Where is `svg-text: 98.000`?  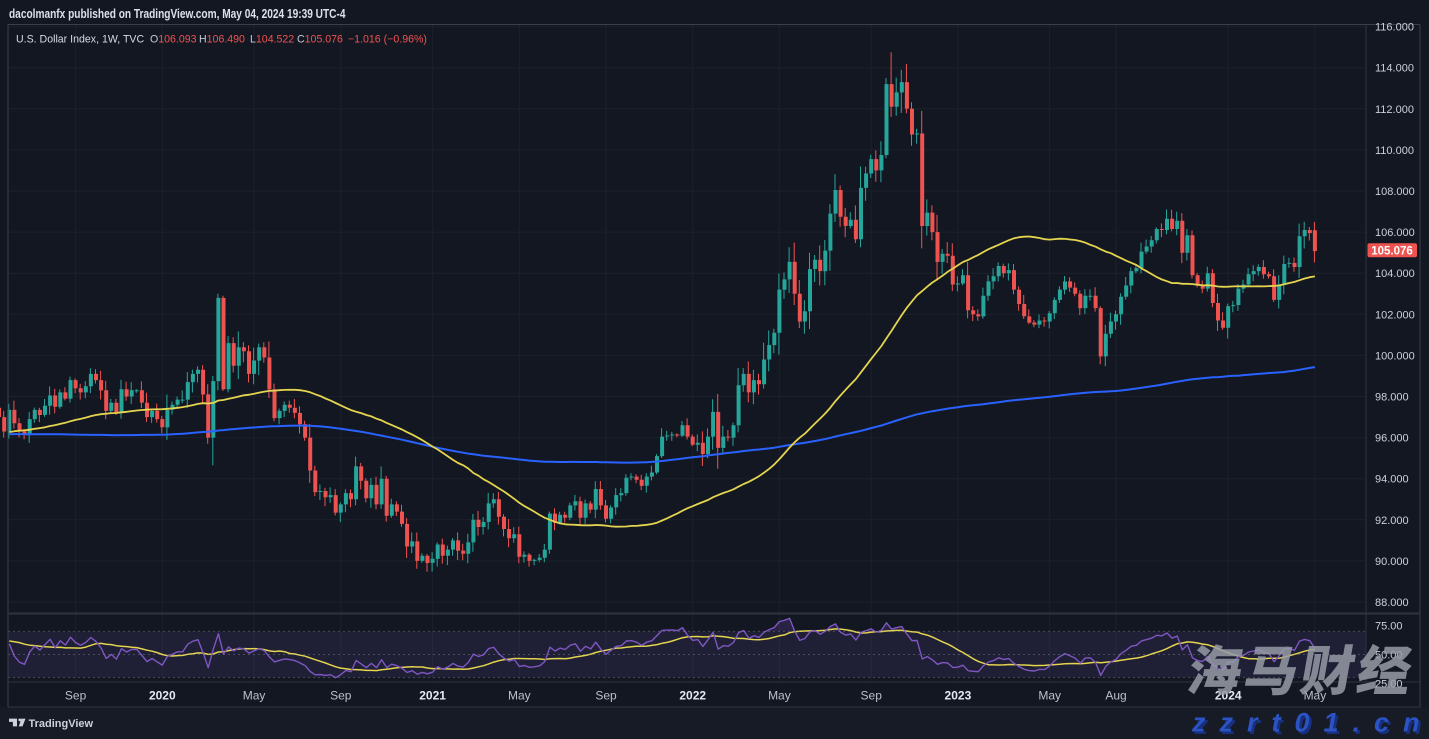 svg-text: 98.000 is located at coordinates (1392, 398).